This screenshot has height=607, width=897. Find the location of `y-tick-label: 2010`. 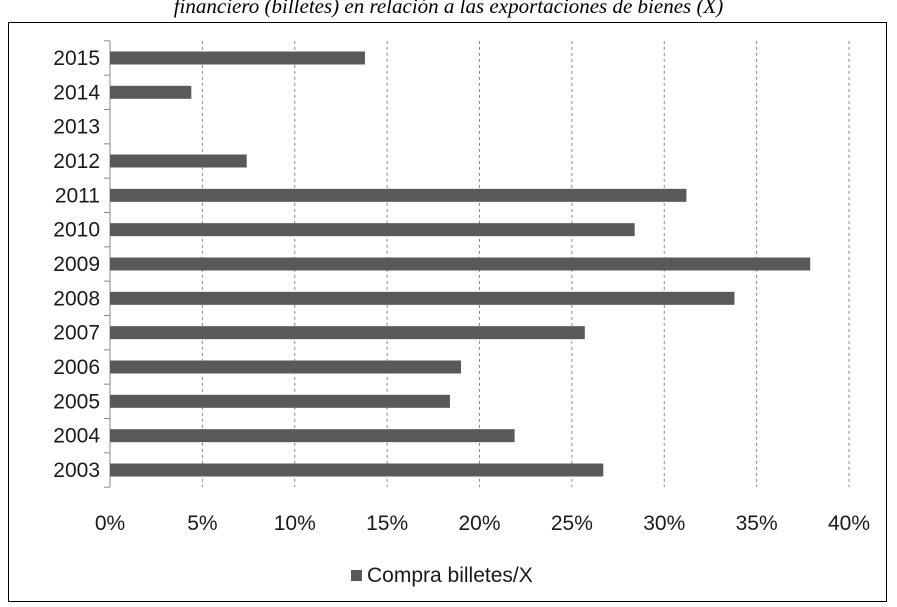

y-tick-label: 2010 is located at coordinates (76, 230).